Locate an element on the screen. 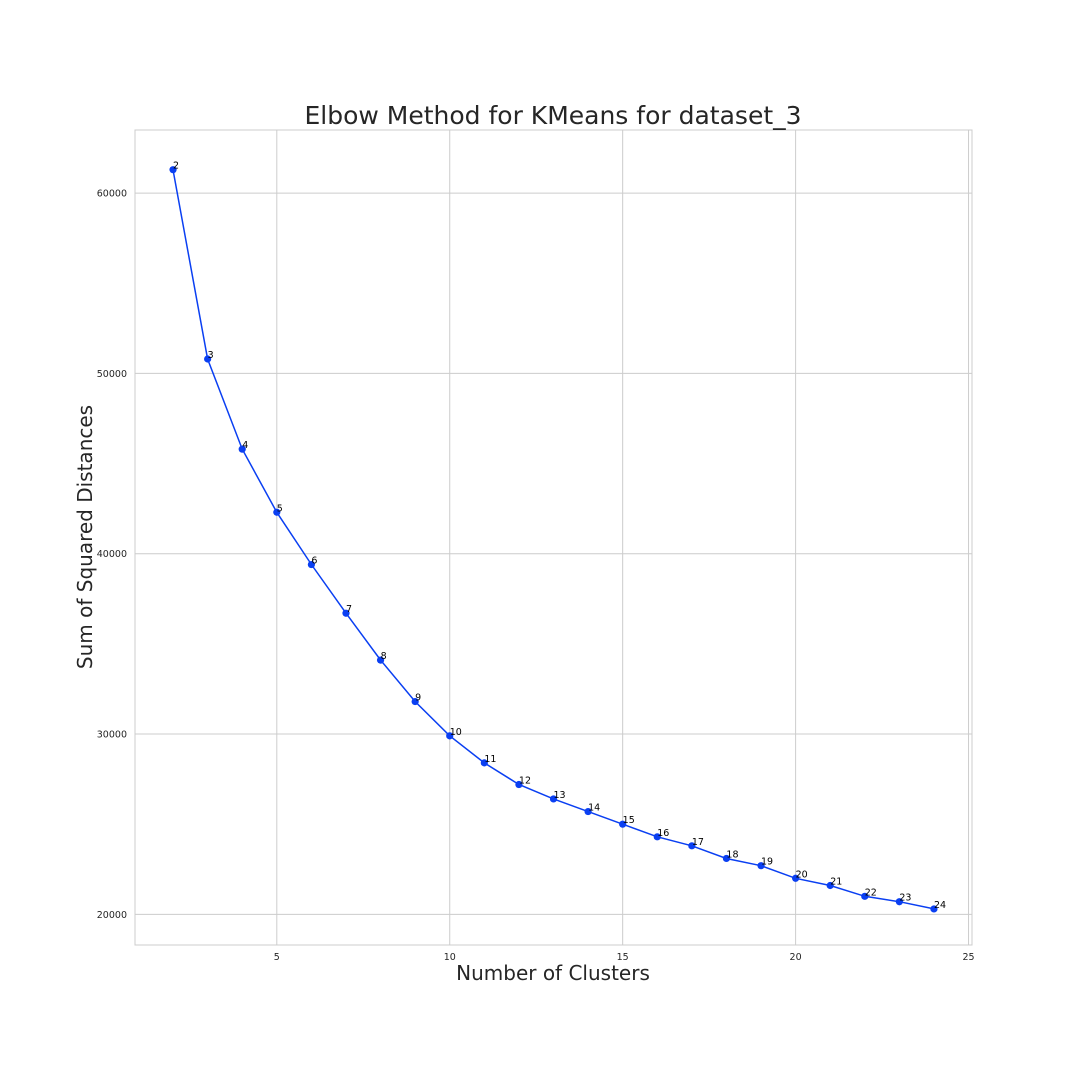 Image resolution: width=1080 pixels, height=1080 pixels. data-point-label: 23 is located at coordinates (905, 898).